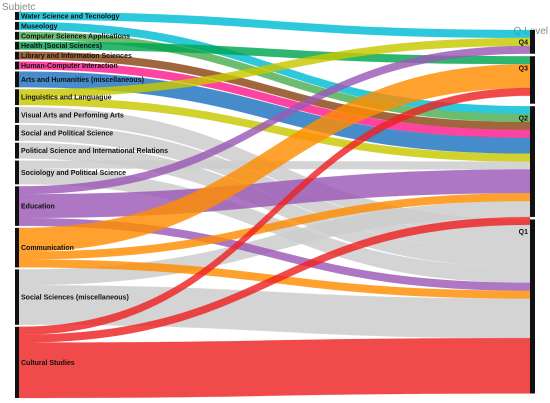 This screenshot has height=403, width=550. I want to click on q-level-nodes: Q4 Q3 Q2 Q1, so click(527, 212).